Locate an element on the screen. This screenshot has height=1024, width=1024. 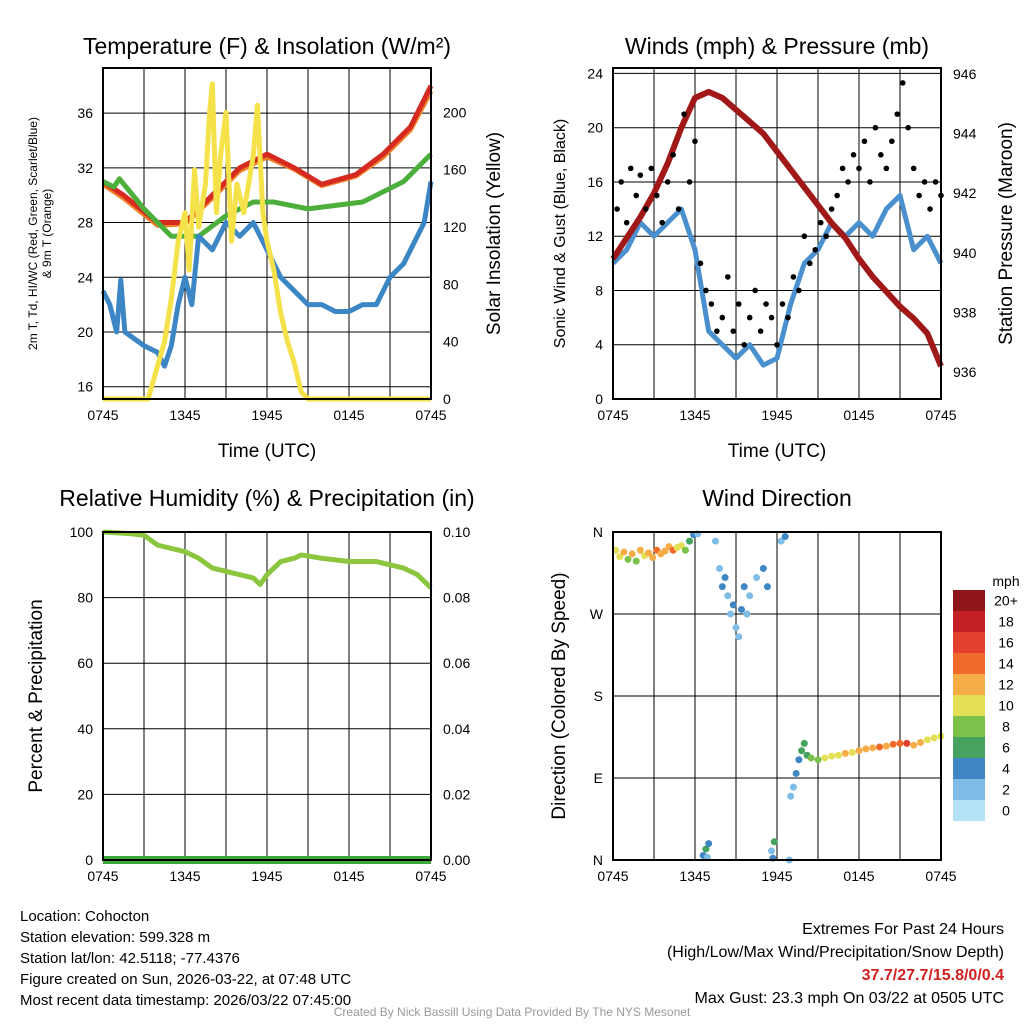
hi-wc-line is located at coordinates (267, 275).